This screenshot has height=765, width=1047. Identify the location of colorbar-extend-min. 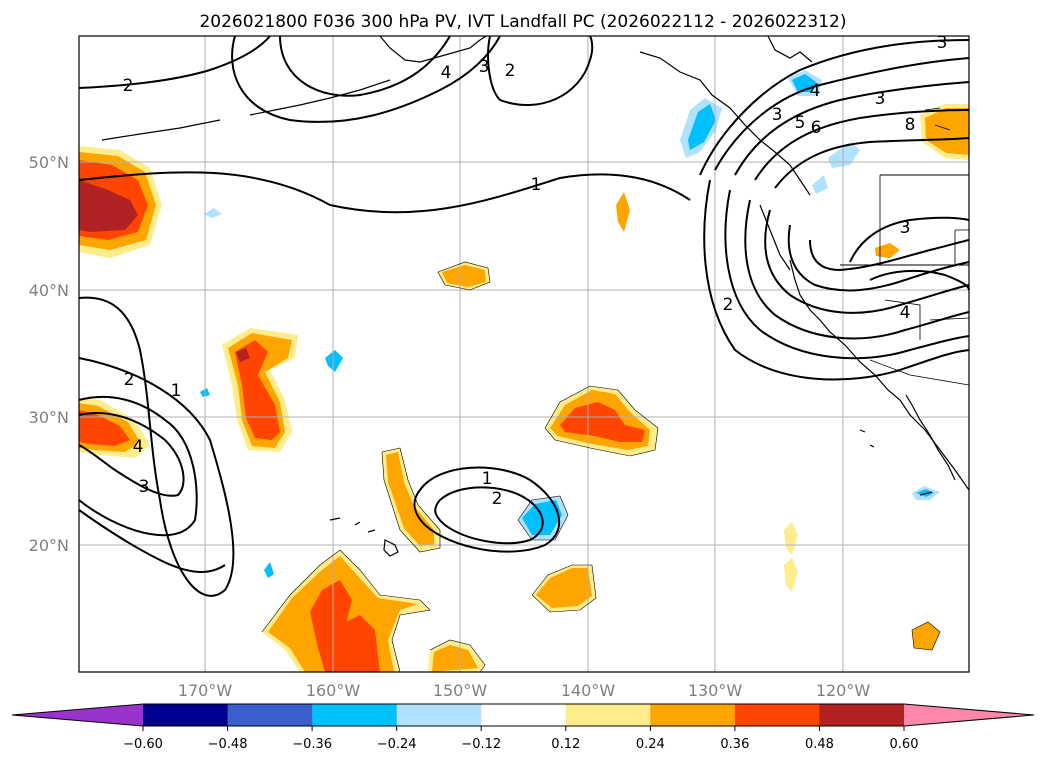
(77, 715).